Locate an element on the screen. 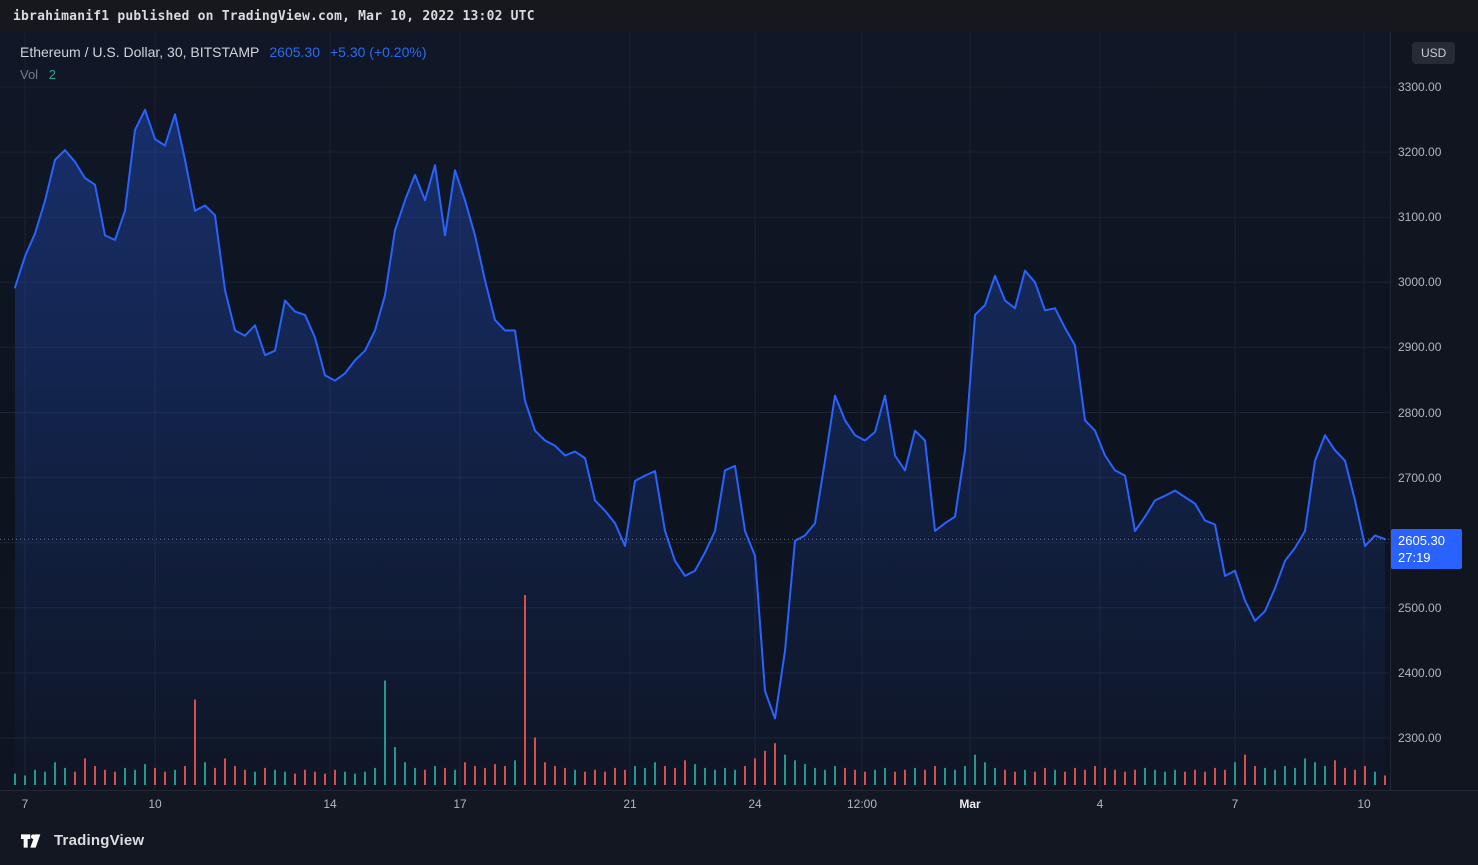 The image size is (1478, 865). currency-toggle-badge: USD is located at coordinates (1434, 53).